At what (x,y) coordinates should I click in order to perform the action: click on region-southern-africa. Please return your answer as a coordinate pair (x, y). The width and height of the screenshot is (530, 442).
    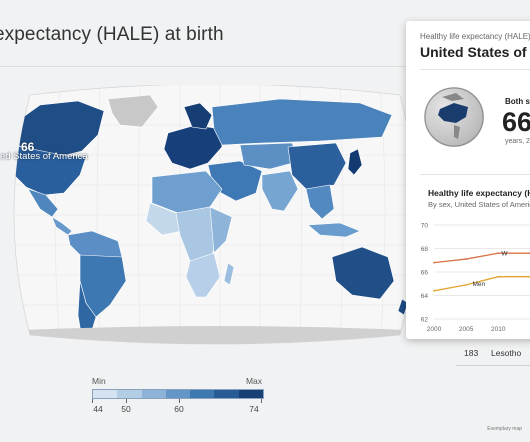
    Looking at the image, I should click on (203, 275).